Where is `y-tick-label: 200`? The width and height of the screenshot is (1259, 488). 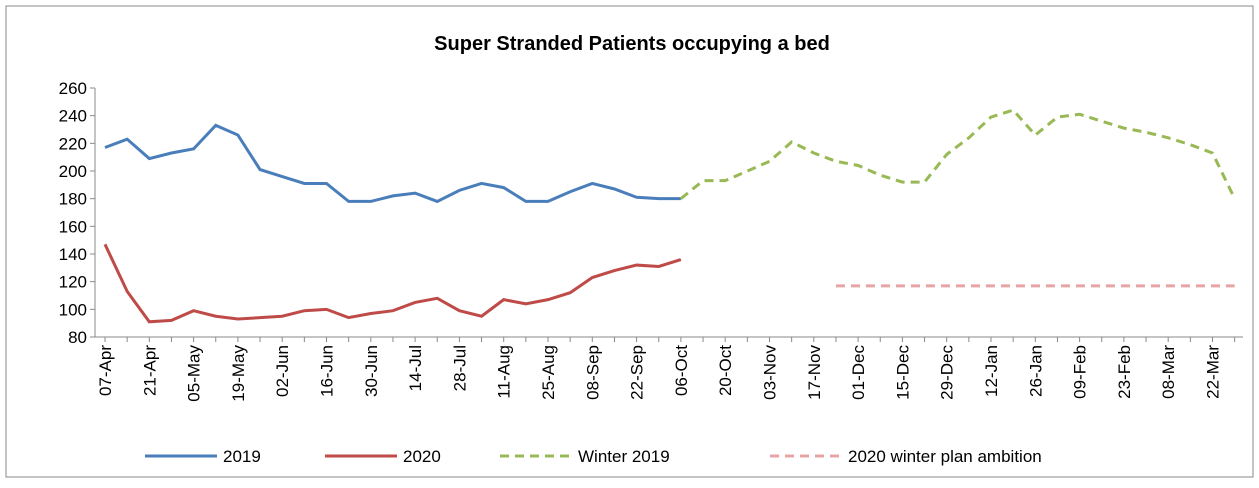 y-tick-label: 200 is located at coordinates (73, 171).